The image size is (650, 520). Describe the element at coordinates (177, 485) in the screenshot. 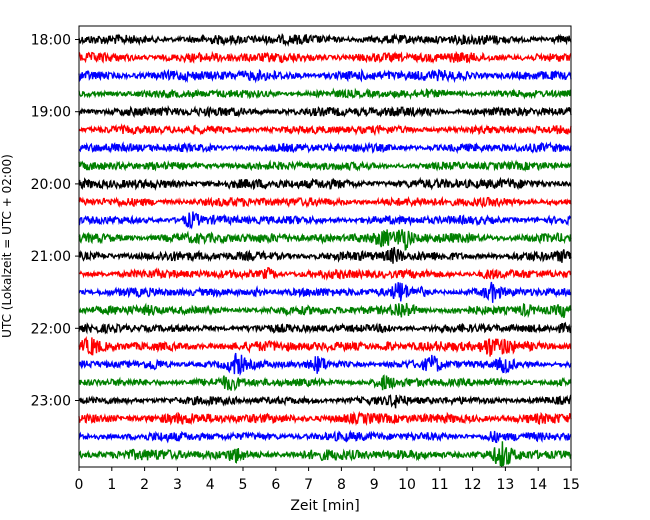

I see `x-tick-label: 3` at that location.